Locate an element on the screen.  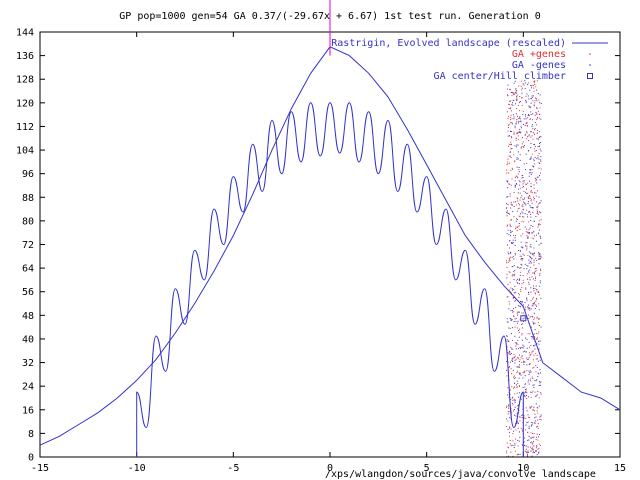
y-tick-label: 80 is located at coordinates (28, 221).